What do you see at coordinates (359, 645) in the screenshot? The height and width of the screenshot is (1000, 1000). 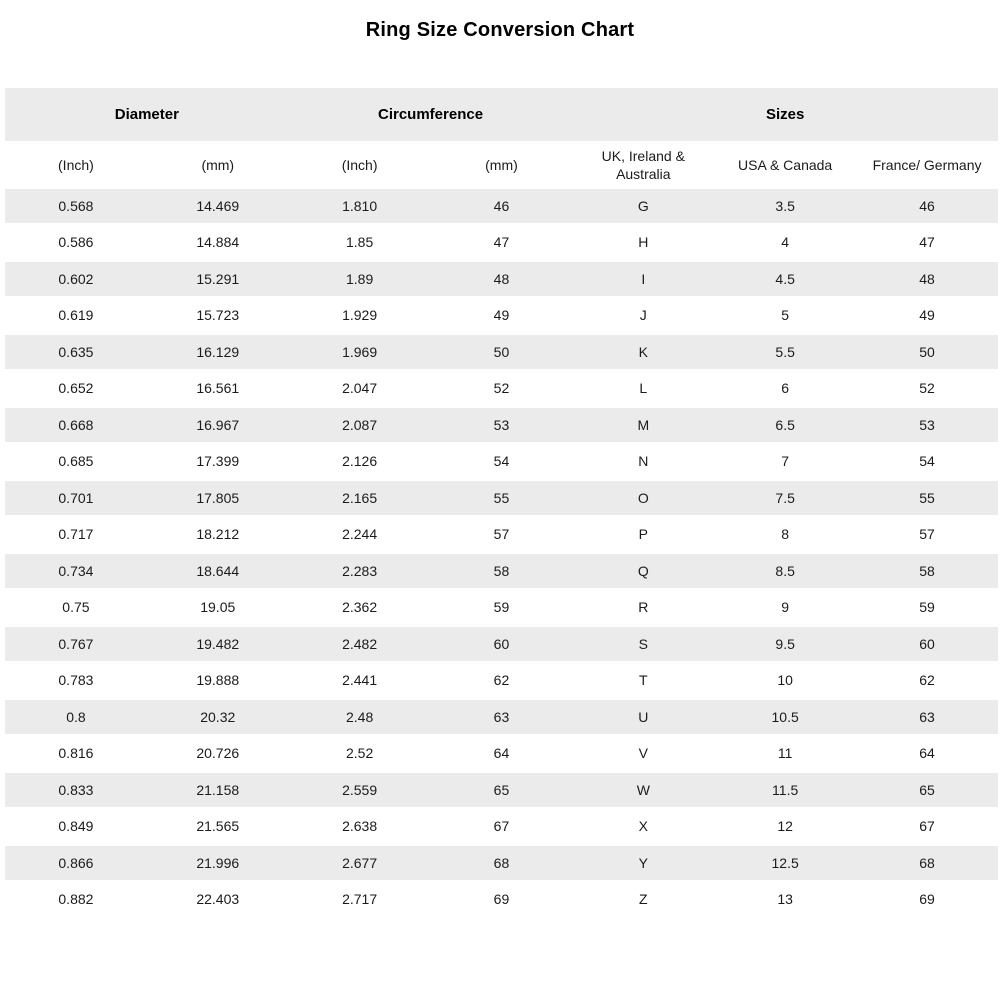 I see `table-cell: 2.482` at bounding box center [359, 645].